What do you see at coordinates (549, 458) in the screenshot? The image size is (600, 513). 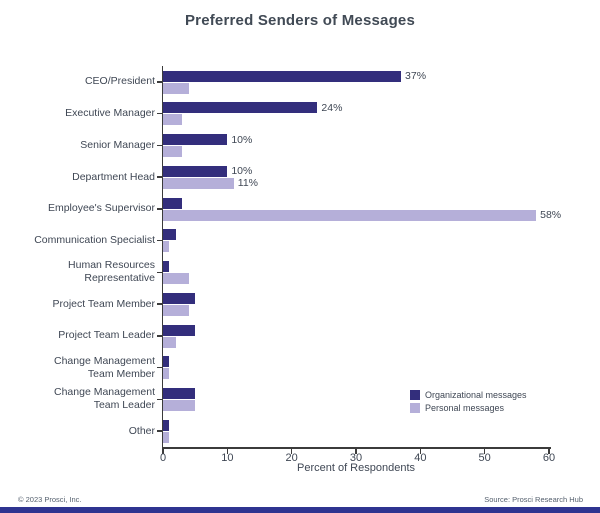 I see `x-tick-label: 60` at bounding box center [549, 458].